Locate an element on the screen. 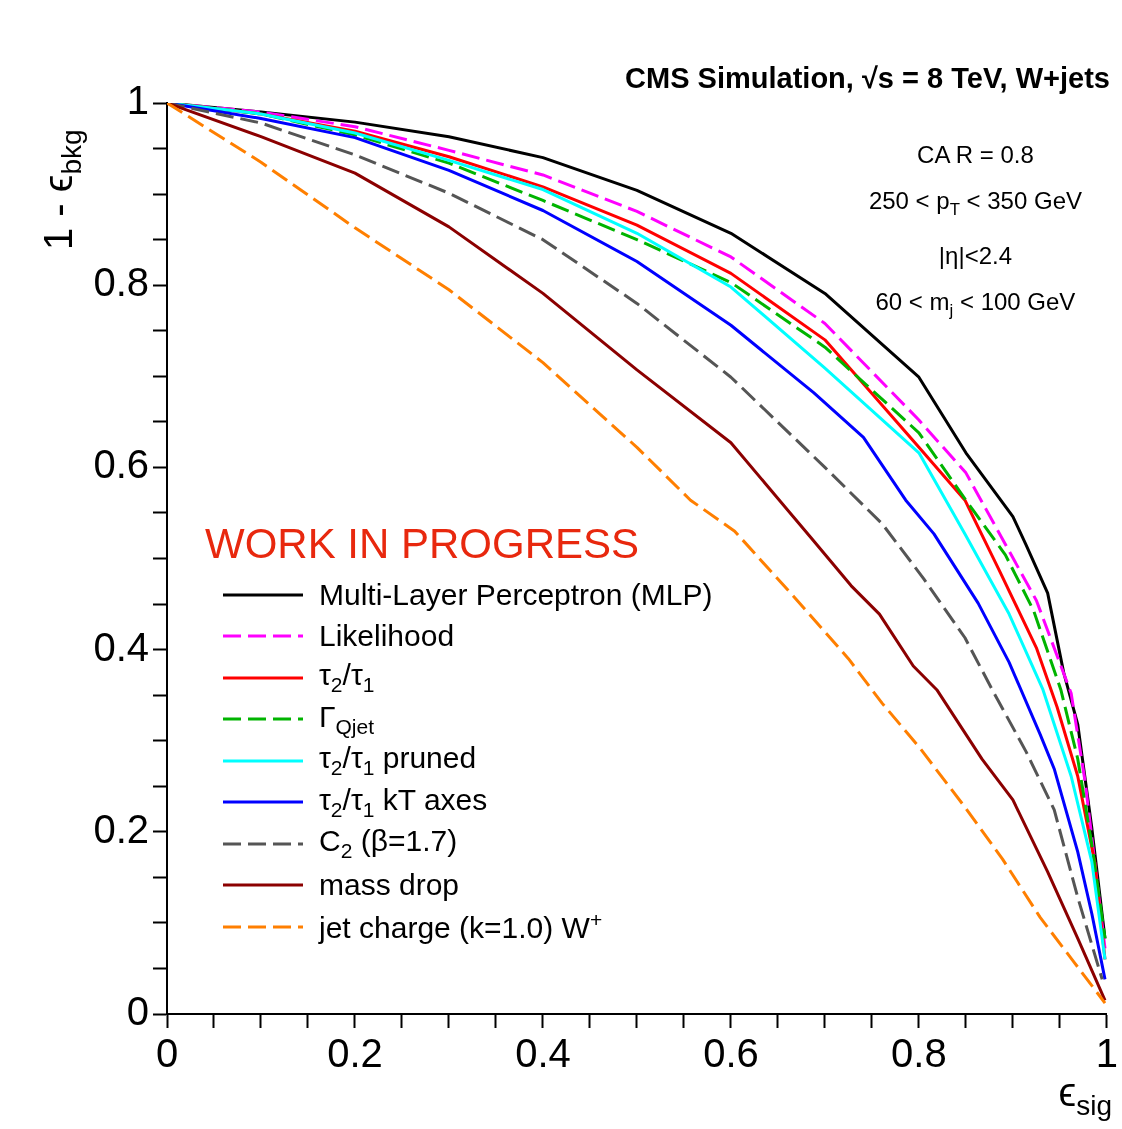 This screenshot has height=1129, width=1122. legend-label: Γ$_{Qjet}$ is located at coordinates (347, 719).